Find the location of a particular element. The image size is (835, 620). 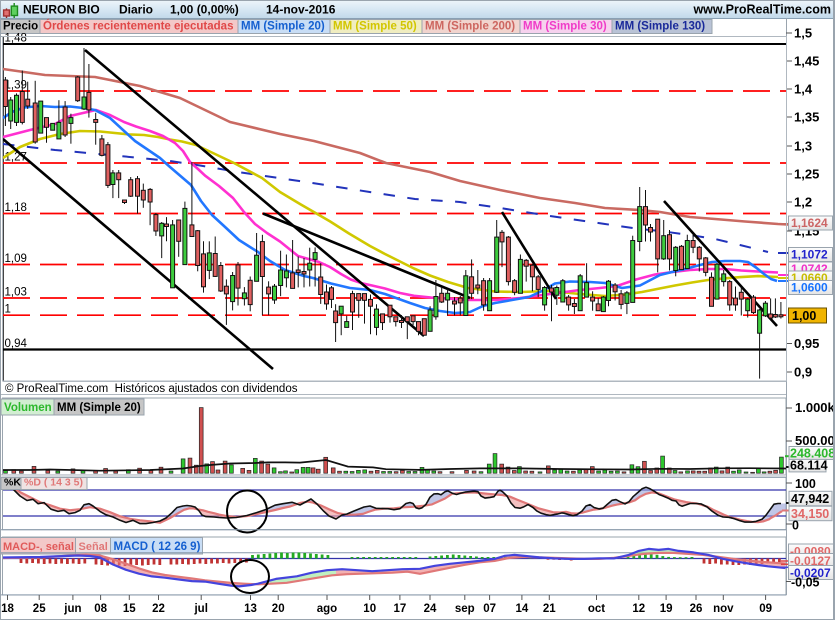

svg-text: 0 is located at coordinates (795, 526).